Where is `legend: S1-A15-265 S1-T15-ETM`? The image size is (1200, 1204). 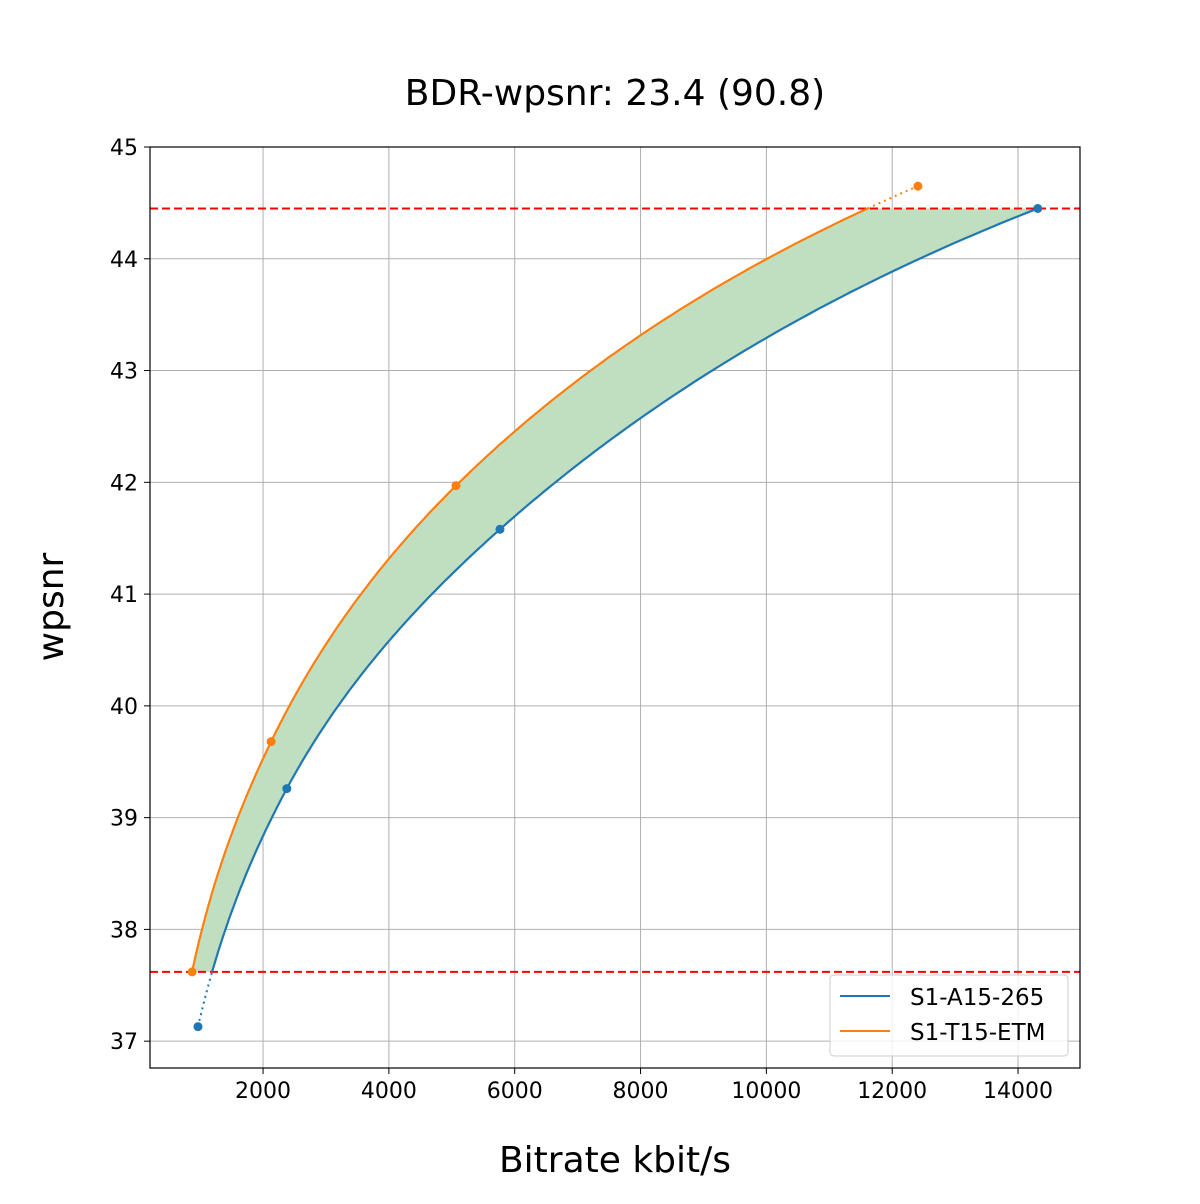
legend: S1-A15-265 S1-T15-ETM is located at coordinates (949, 1015).